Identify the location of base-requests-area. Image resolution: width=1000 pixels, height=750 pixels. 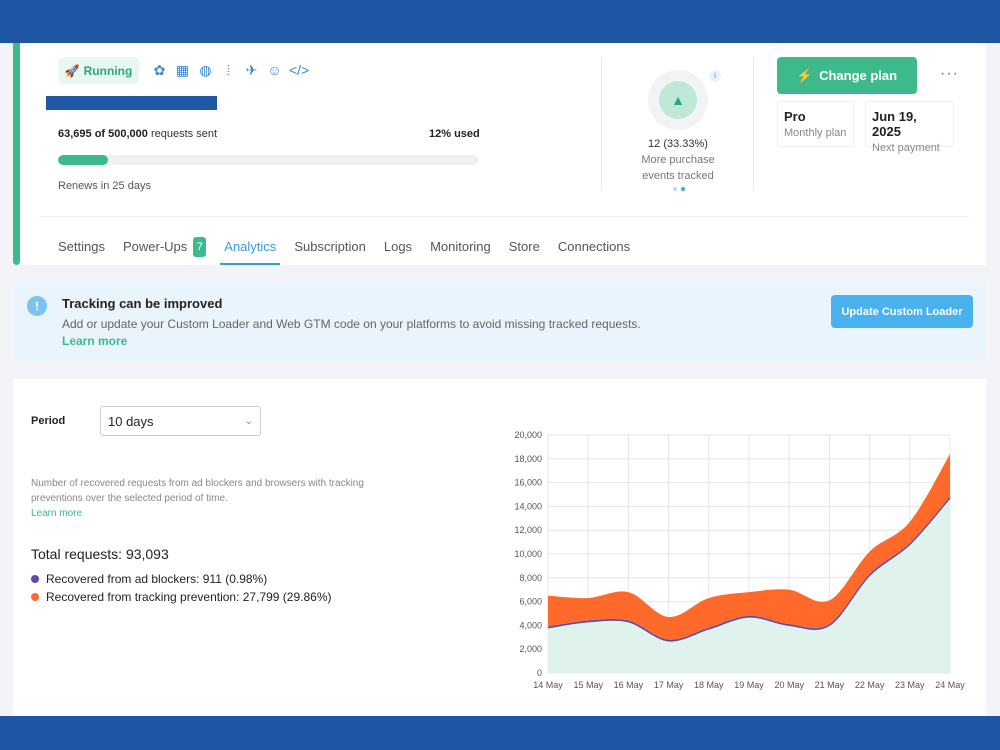
(749, 585).